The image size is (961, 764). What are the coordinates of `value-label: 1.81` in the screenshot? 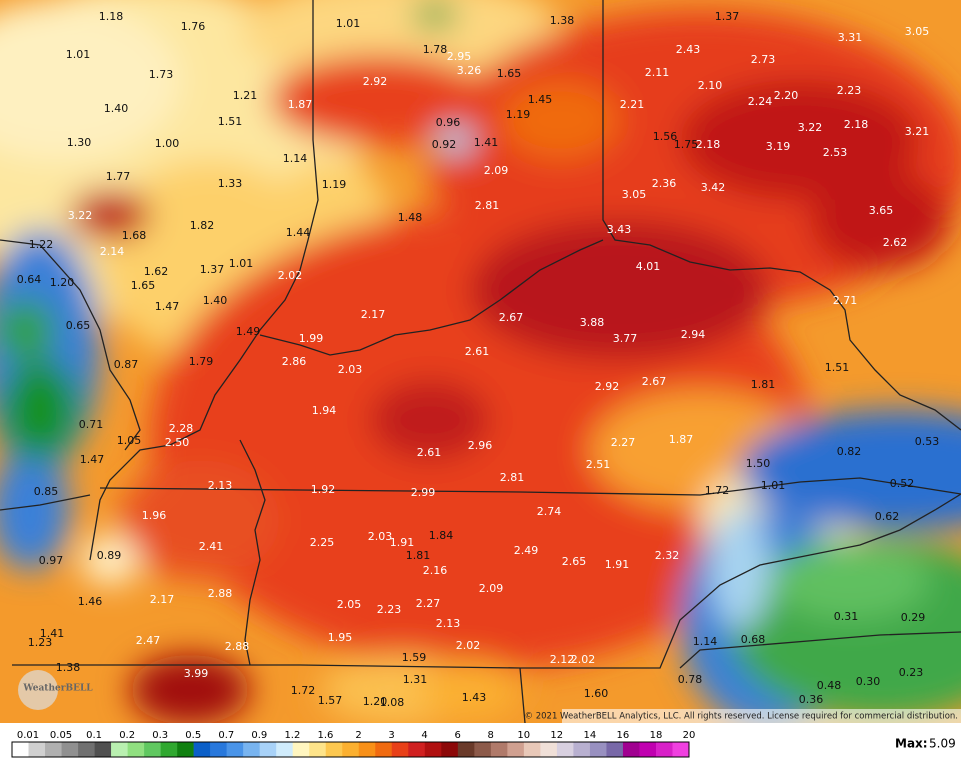 It's located at (418, 555).